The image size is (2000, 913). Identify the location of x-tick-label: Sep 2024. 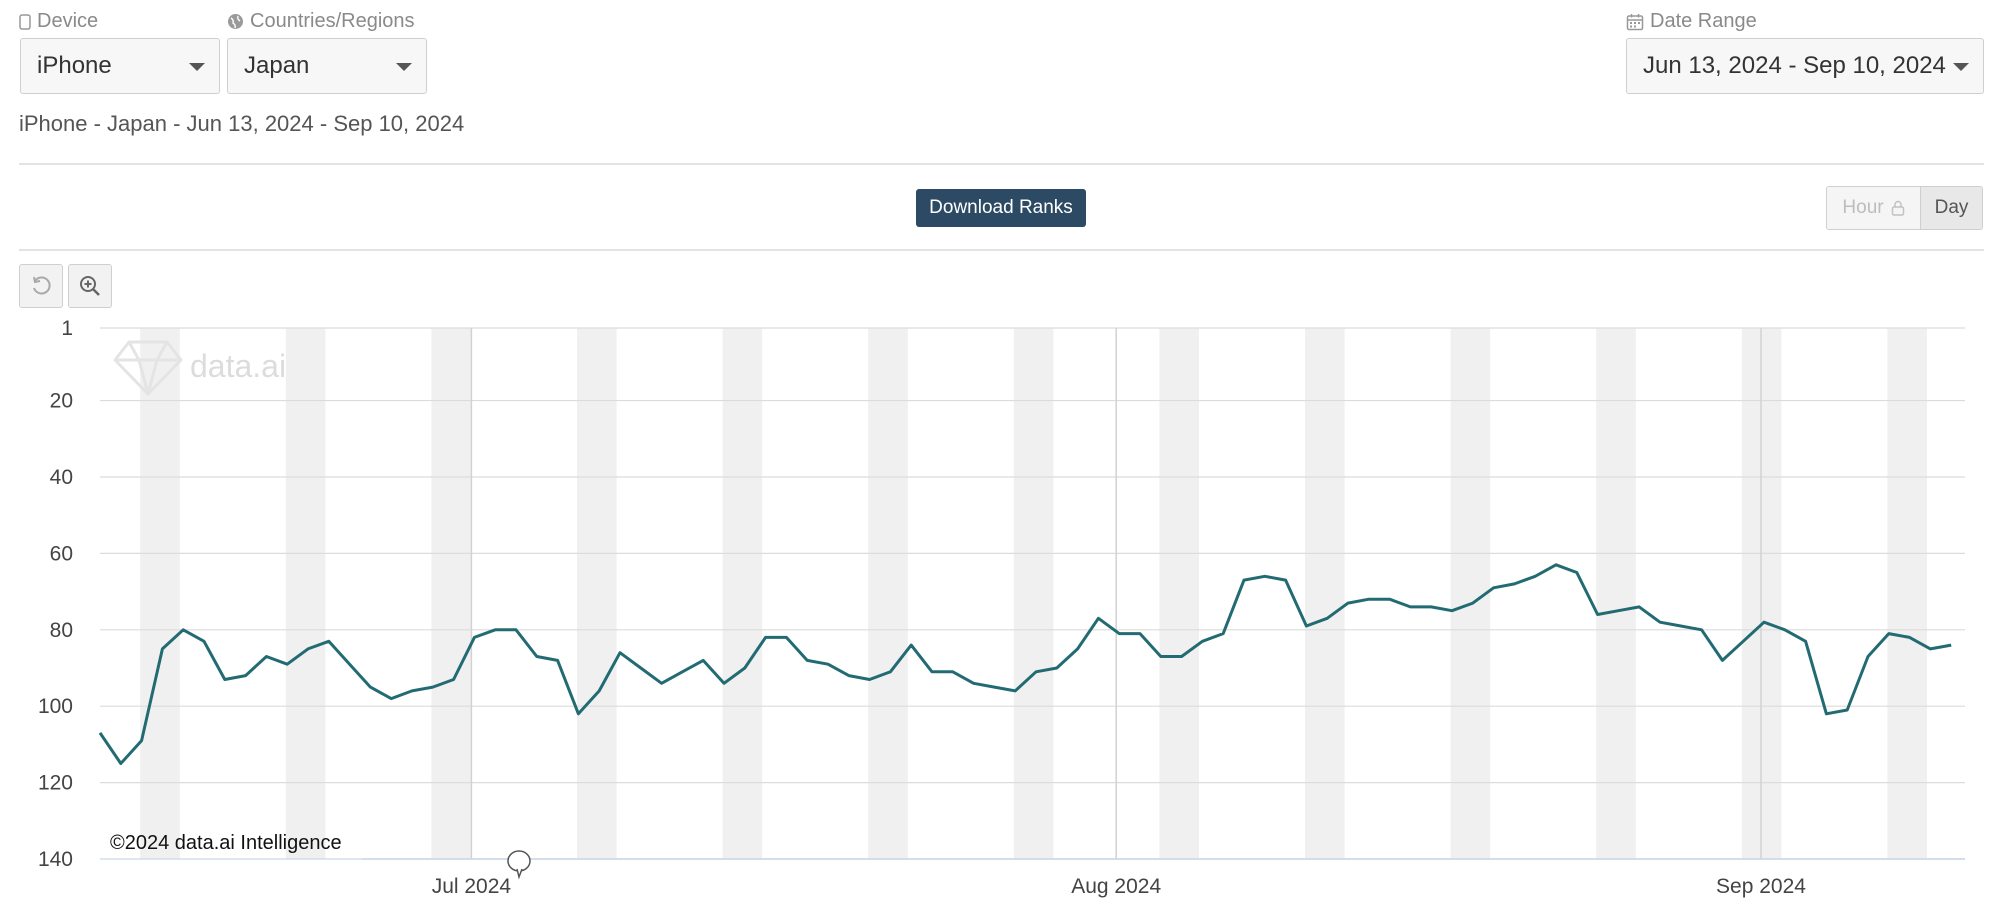
(1761, 886).